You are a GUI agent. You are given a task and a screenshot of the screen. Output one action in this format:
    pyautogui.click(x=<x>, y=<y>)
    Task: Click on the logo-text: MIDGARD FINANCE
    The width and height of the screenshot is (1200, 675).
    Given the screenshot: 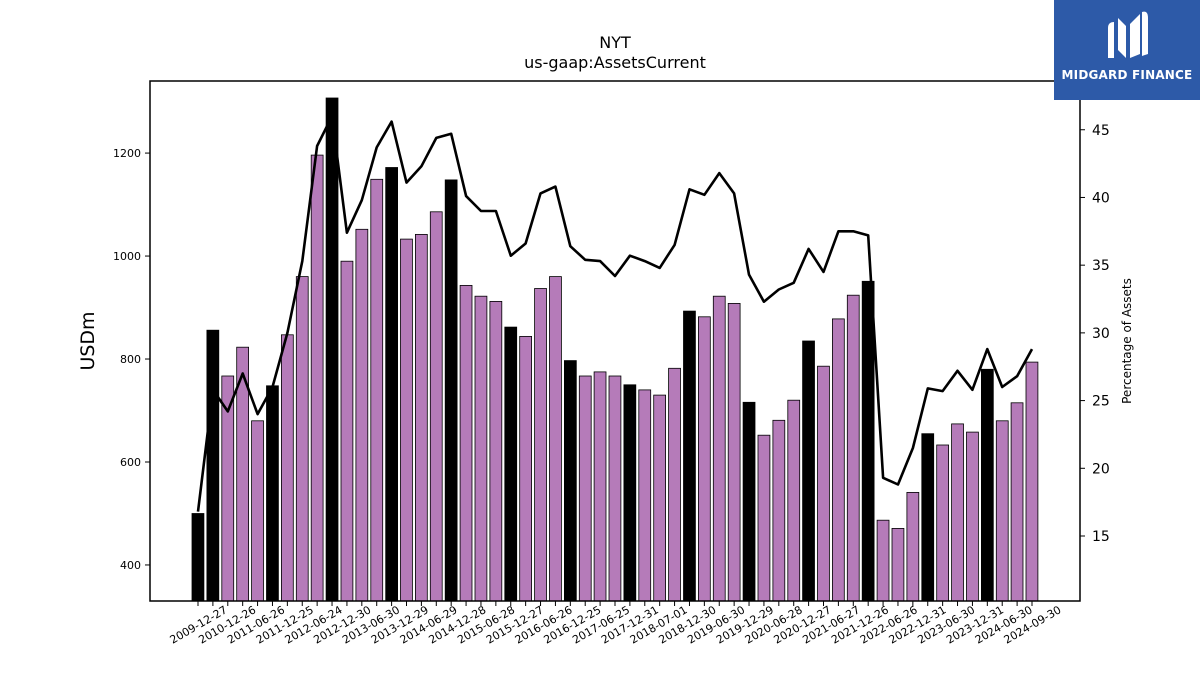 What is the action you would take?
    pyautogui.click(x=1127, y=75)
    